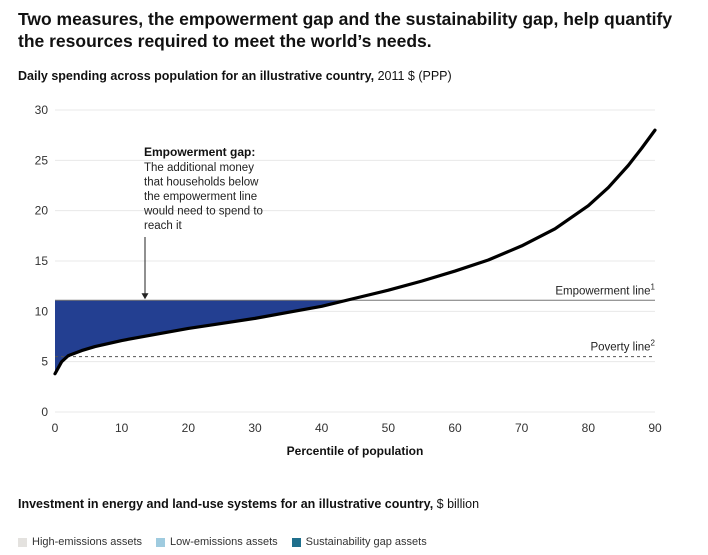 The image size is (708, 555). Describe the element at coordinates (296, 542) in the screenshot. I see `legend-swatch-sustainability-gap` at that location.